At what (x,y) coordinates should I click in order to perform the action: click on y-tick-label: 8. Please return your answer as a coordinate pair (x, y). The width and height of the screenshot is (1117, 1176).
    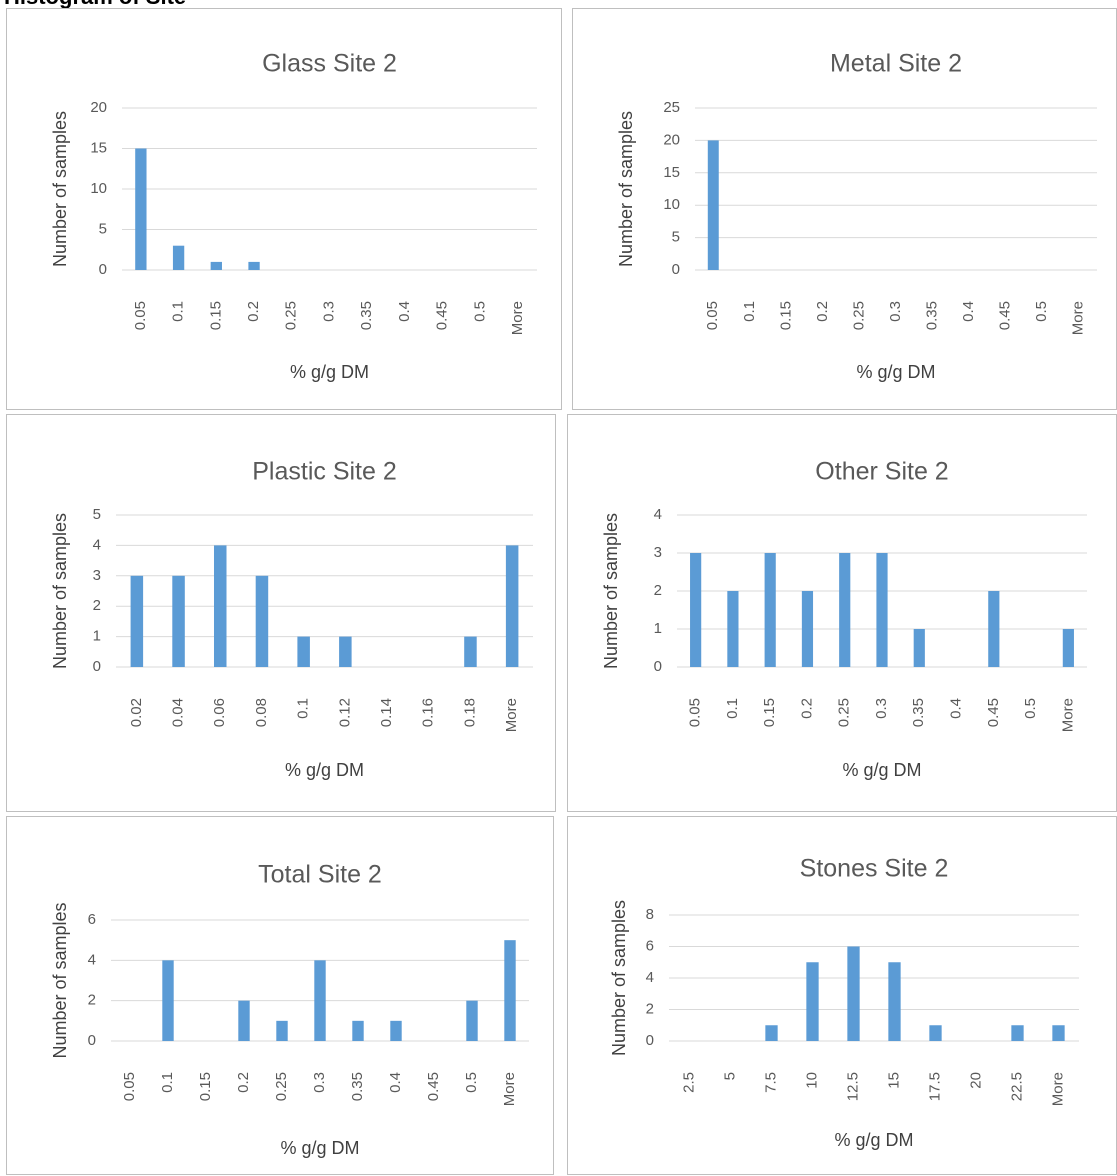
    Looking at the image, I should click on (650, 914).